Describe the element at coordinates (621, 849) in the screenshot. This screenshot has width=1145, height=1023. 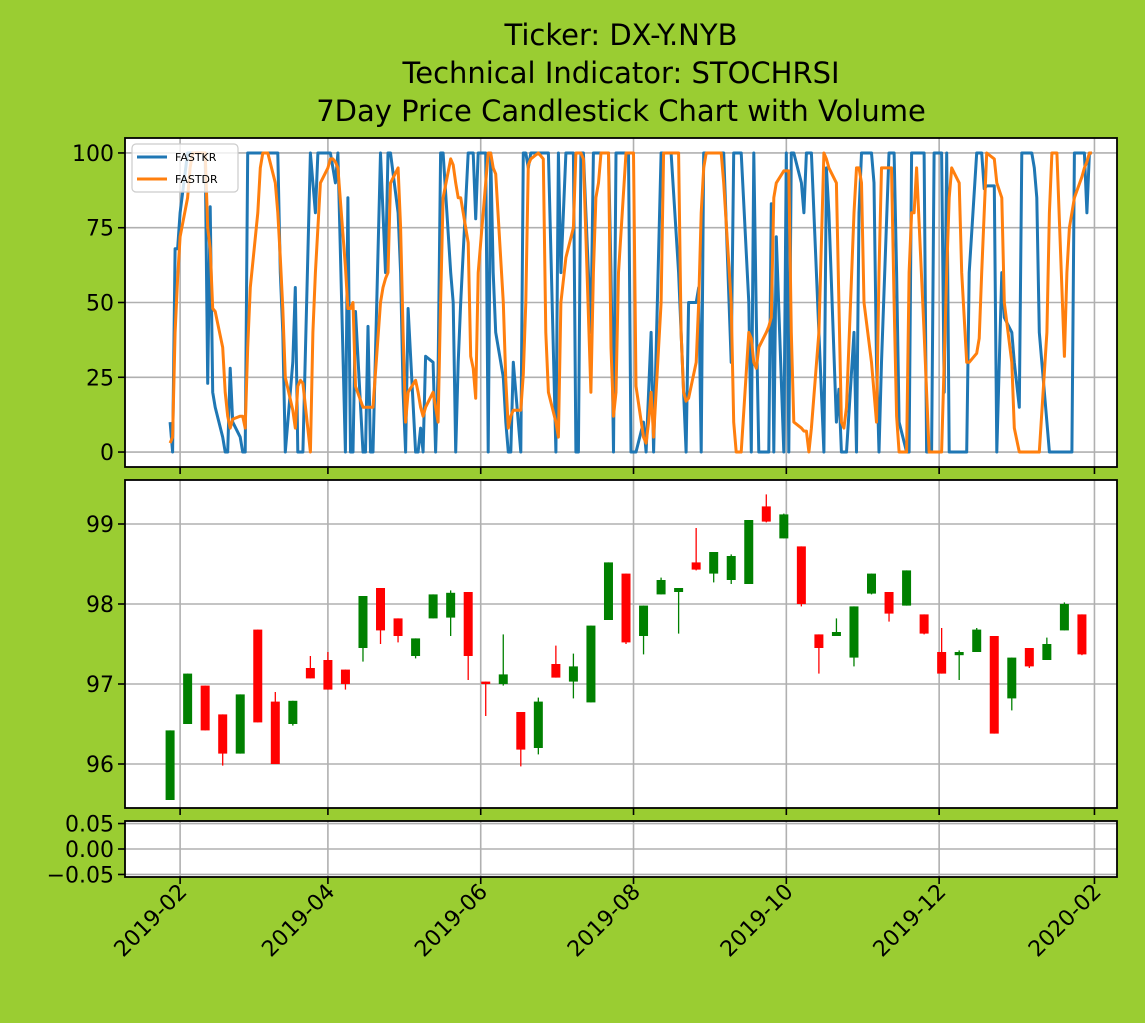
I see `plot-frame` at that location.